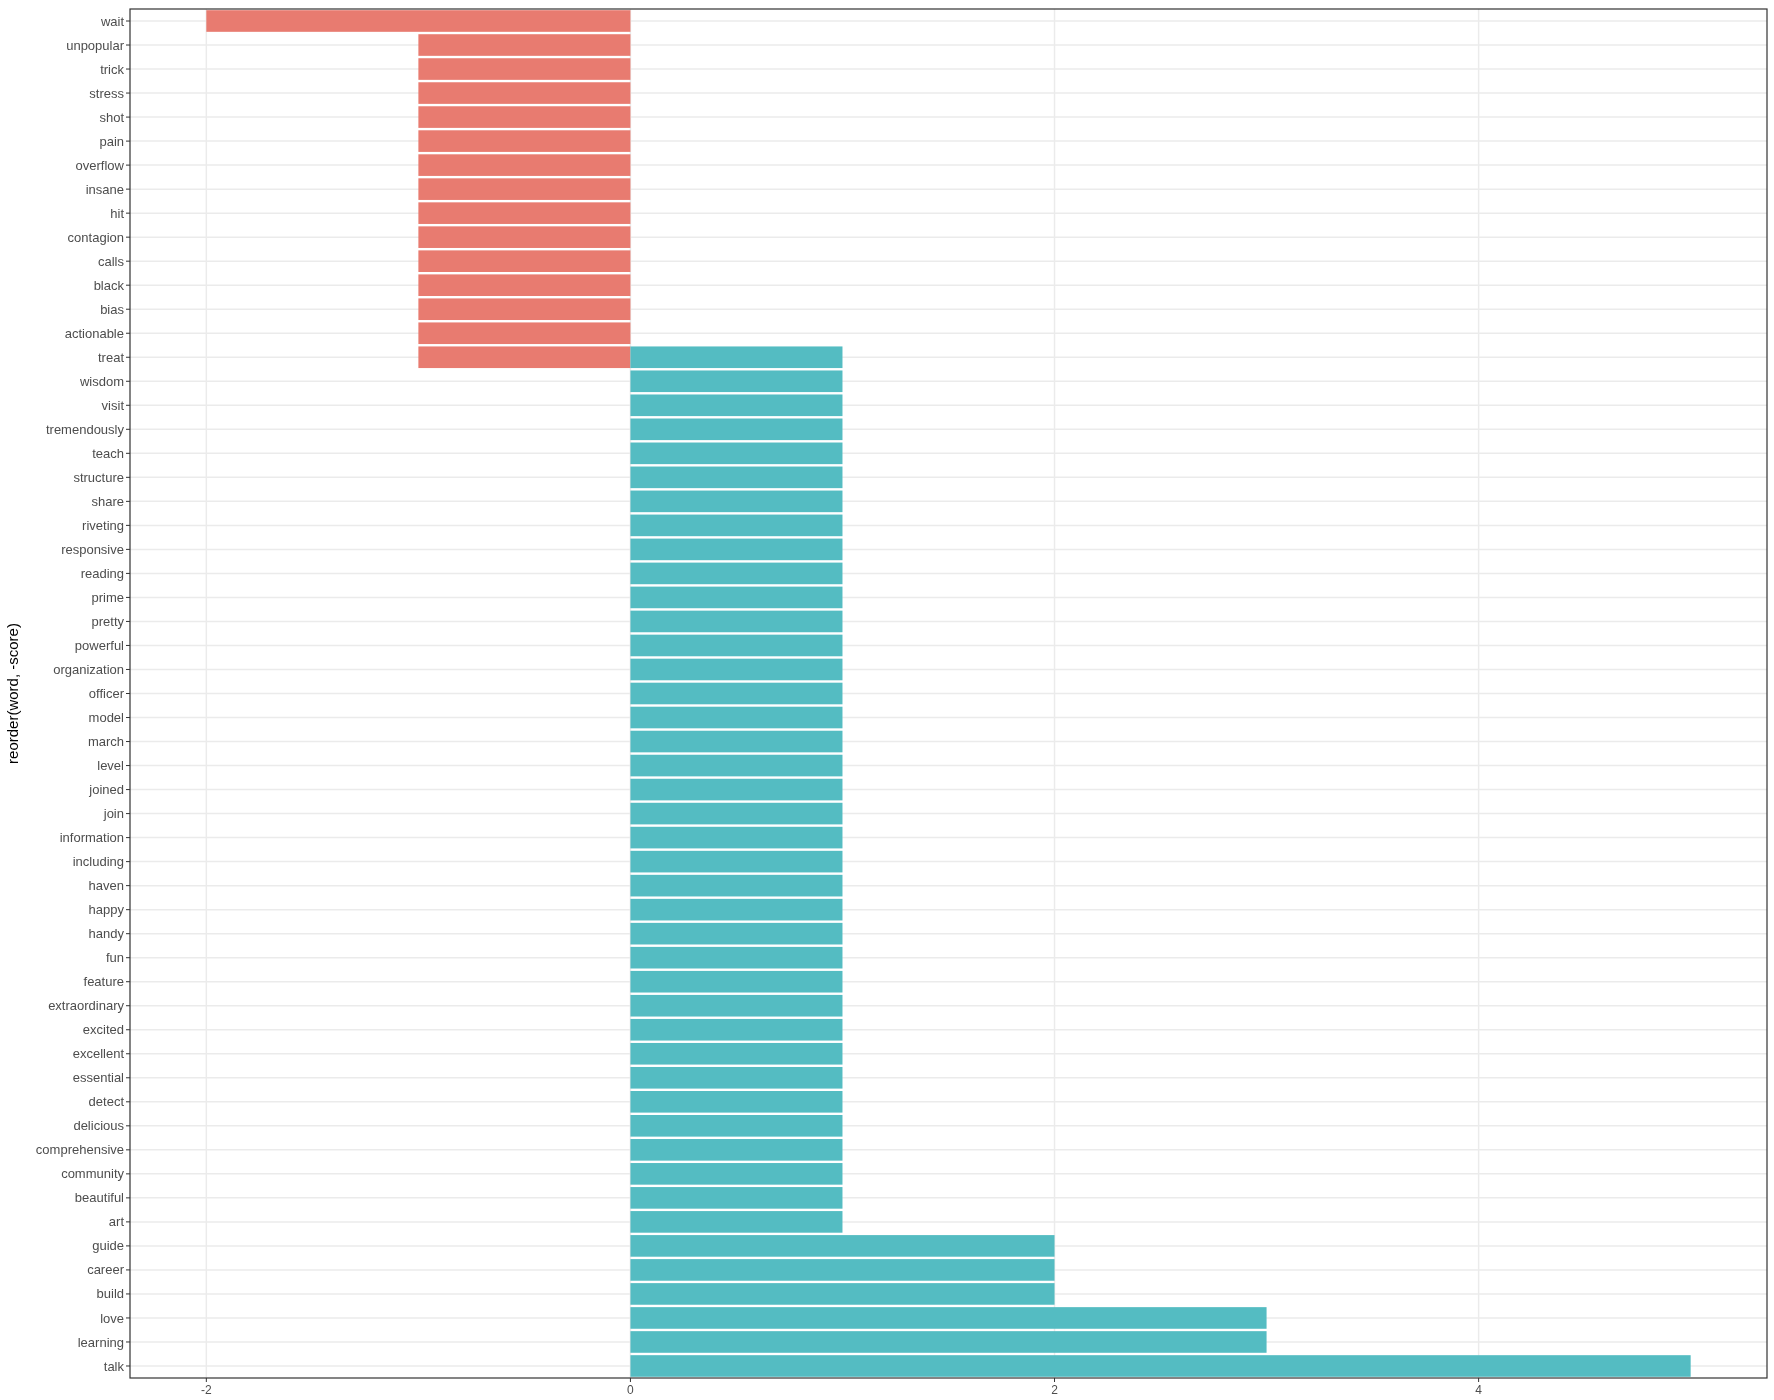  Describe the element at coordinates (88, 670) in the screenshot. I see `y-tick-label: organization` at that location.